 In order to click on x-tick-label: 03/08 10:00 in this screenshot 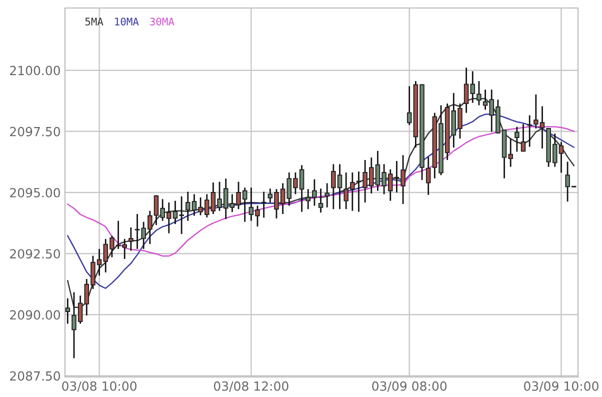, I will do `click(99, 386)`.